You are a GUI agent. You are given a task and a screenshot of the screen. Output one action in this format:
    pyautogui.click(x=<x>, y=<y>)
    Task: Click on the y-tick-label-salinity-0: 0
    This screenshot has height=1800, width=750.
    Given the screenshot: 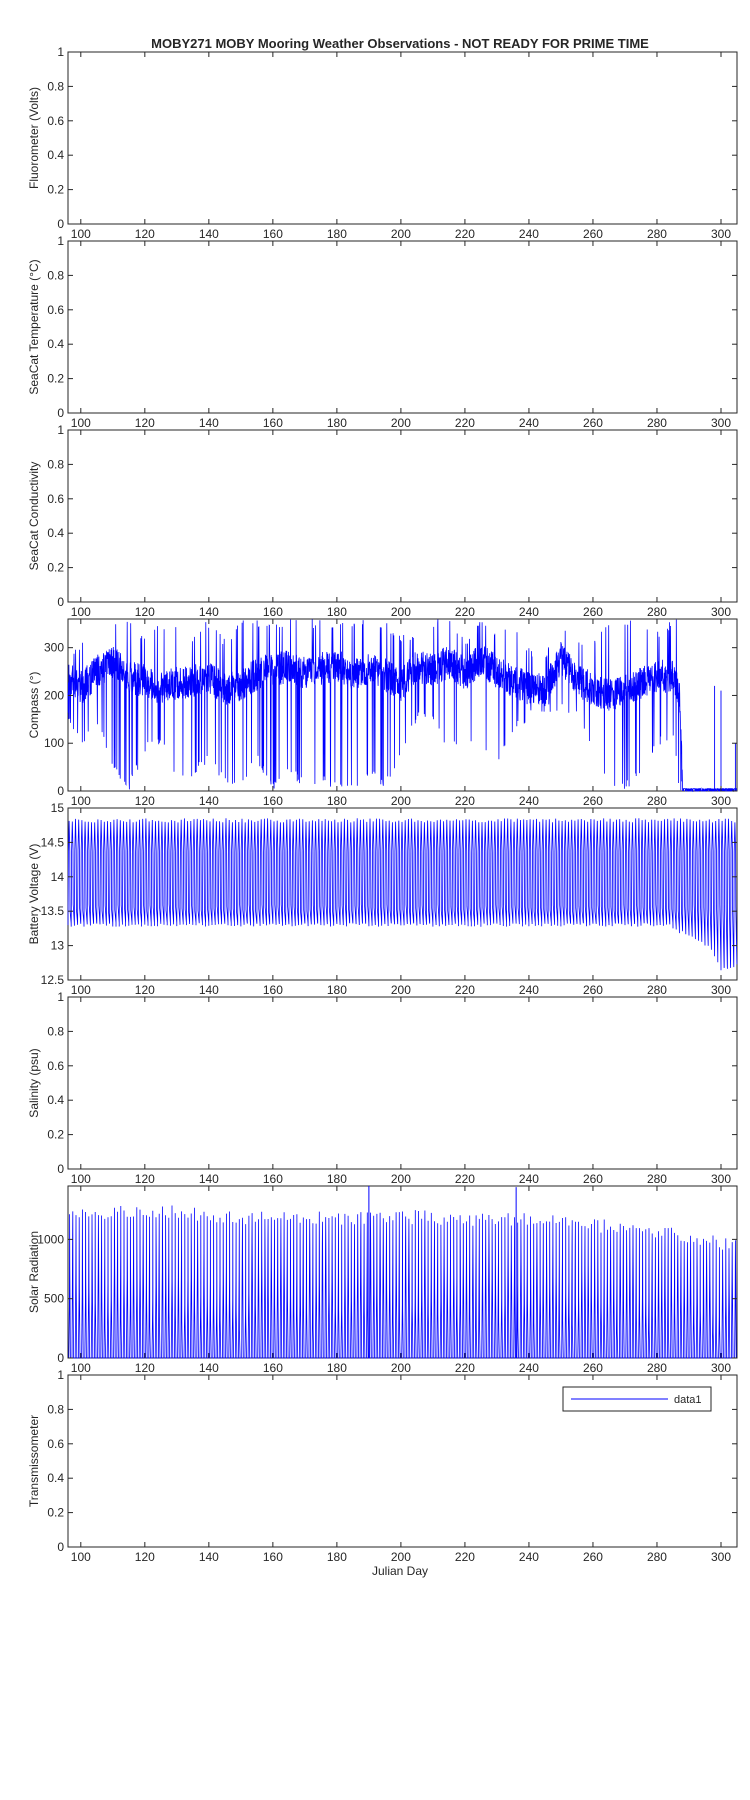 What is the action you would take?
    pyautogui.click(x=60, y=1169)
    